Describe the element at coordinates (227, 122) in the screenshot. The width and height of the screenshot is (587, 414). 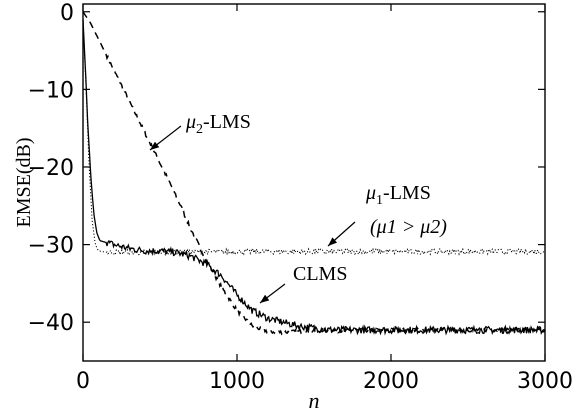
I see `annotation-mu2-suffix: -LMS` at that location.